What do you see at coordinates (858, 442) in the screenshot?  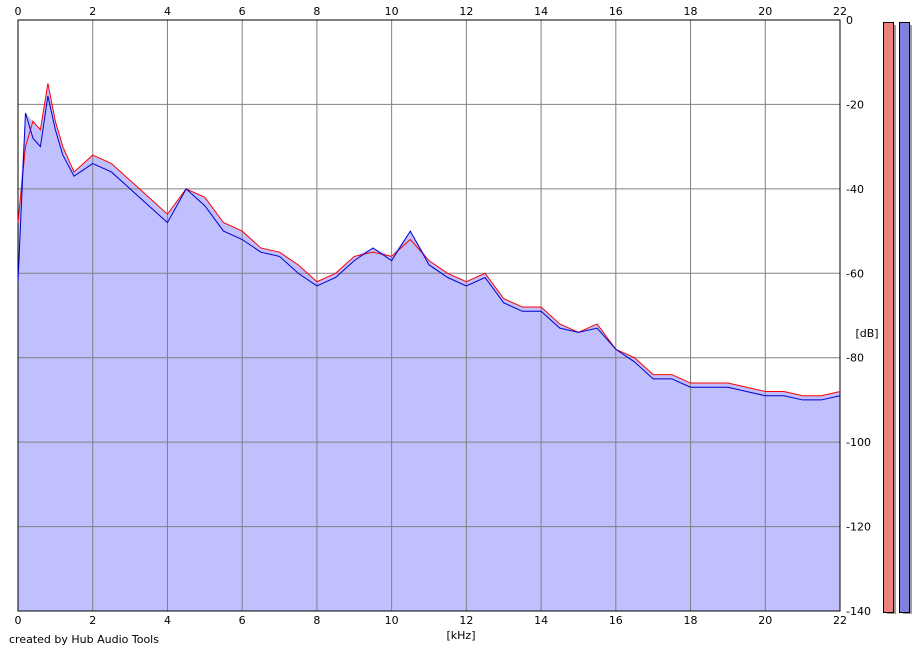 I see `y-tick-label: -100` at bounding box center [858, 442].